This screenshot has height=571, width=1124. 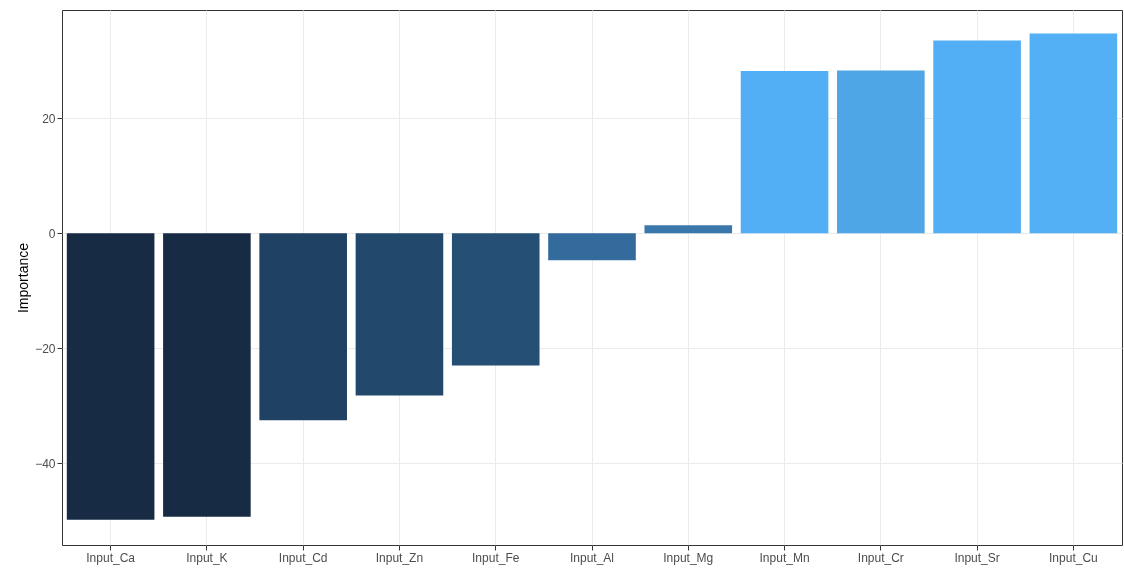 What do you see at coordinates (45, 463) in the screenshot?
I see `y-tick-label: −40` at bounding box center [45, 463].